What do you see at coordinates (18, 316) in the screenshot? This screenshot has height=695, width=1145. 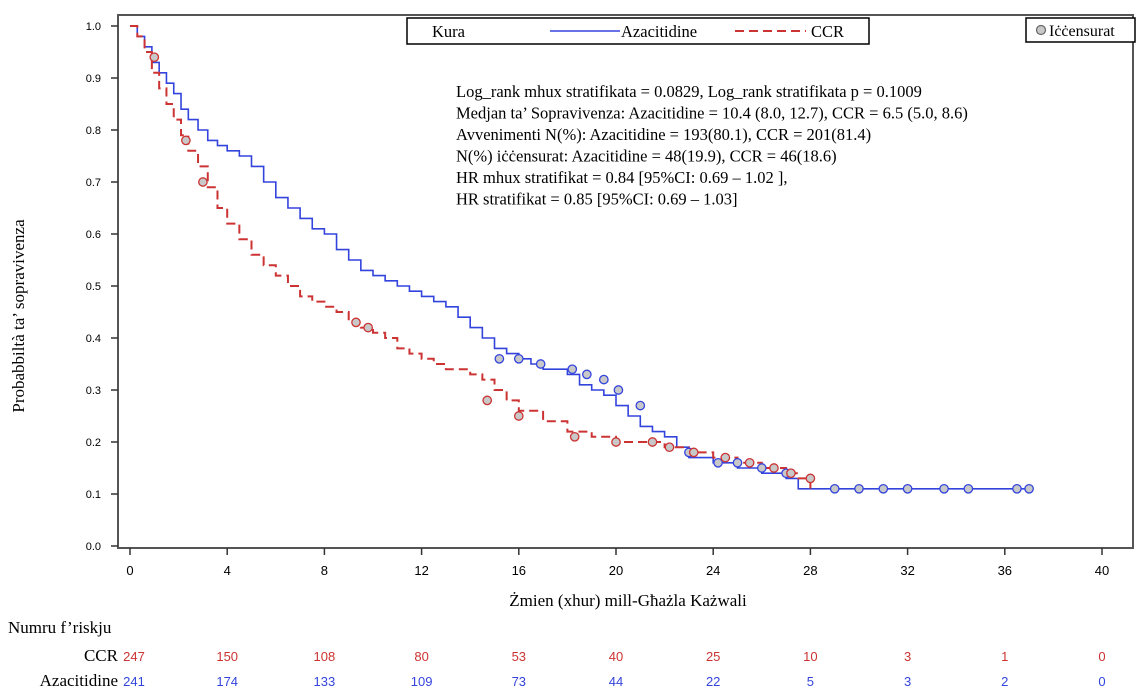 I see `y-axis-label: Probabbiltà ta’ sopravivenza` at bounding box center [18, 316].